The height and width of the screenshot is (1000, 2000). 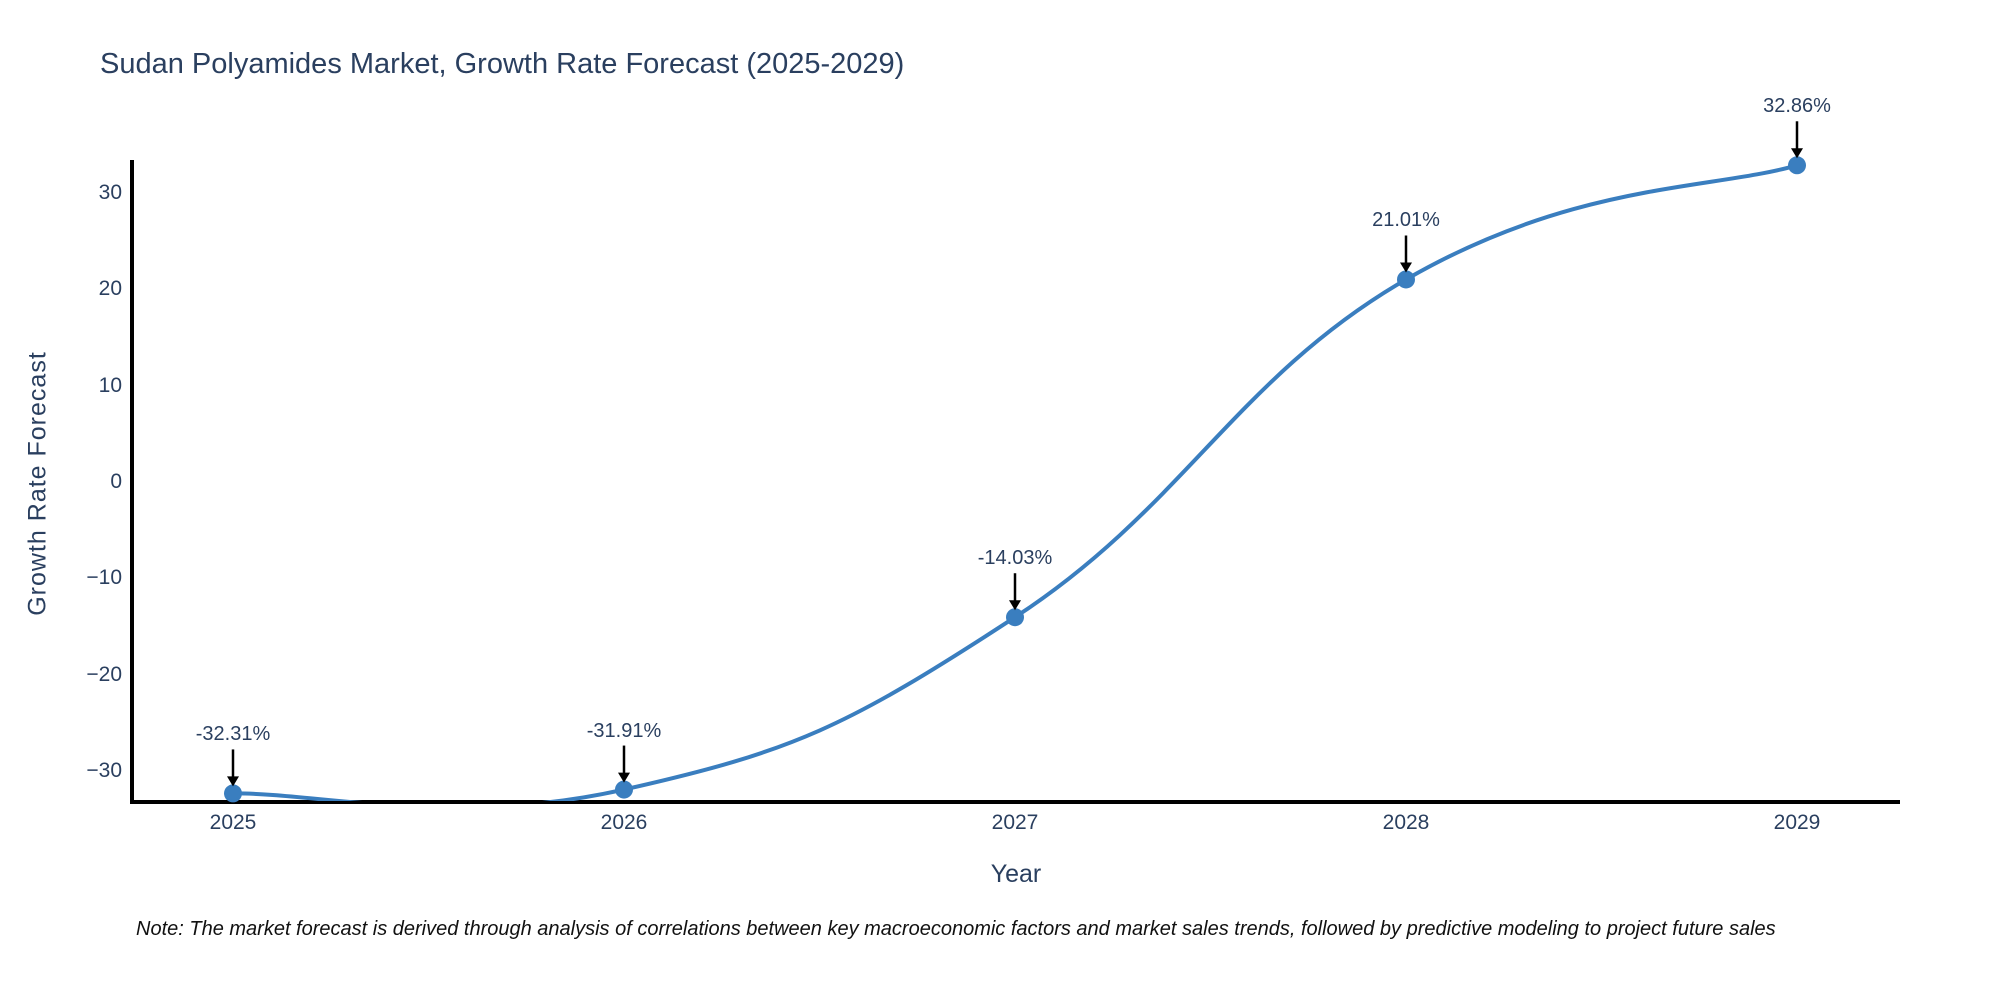 I want to click on x-tick-label: 2028, so click(x=1406, y=822).